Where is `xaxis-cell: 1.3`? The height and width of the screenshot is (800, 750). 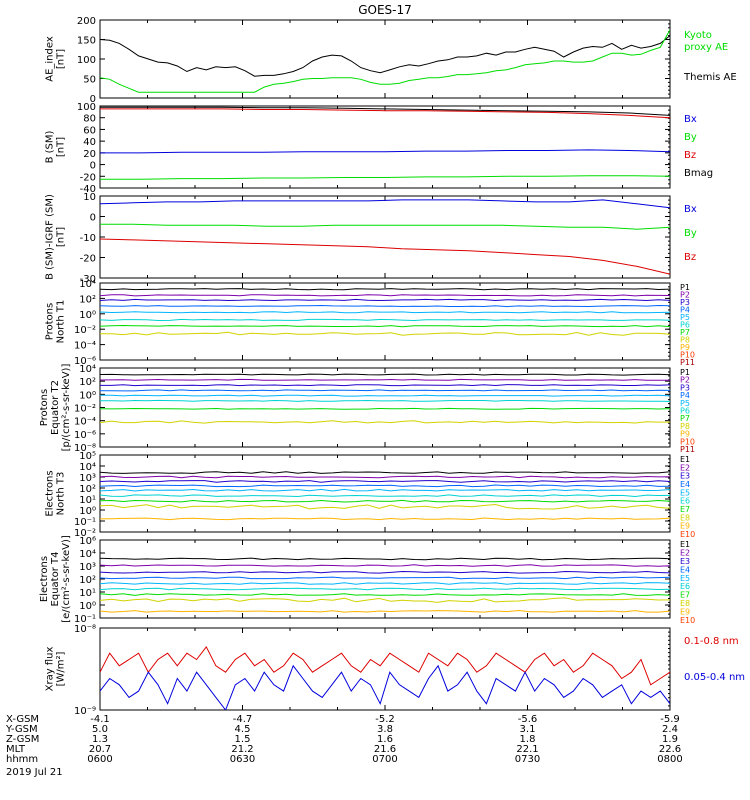 xaxis-cell: 1.3 is located at coordinates (100, 739).